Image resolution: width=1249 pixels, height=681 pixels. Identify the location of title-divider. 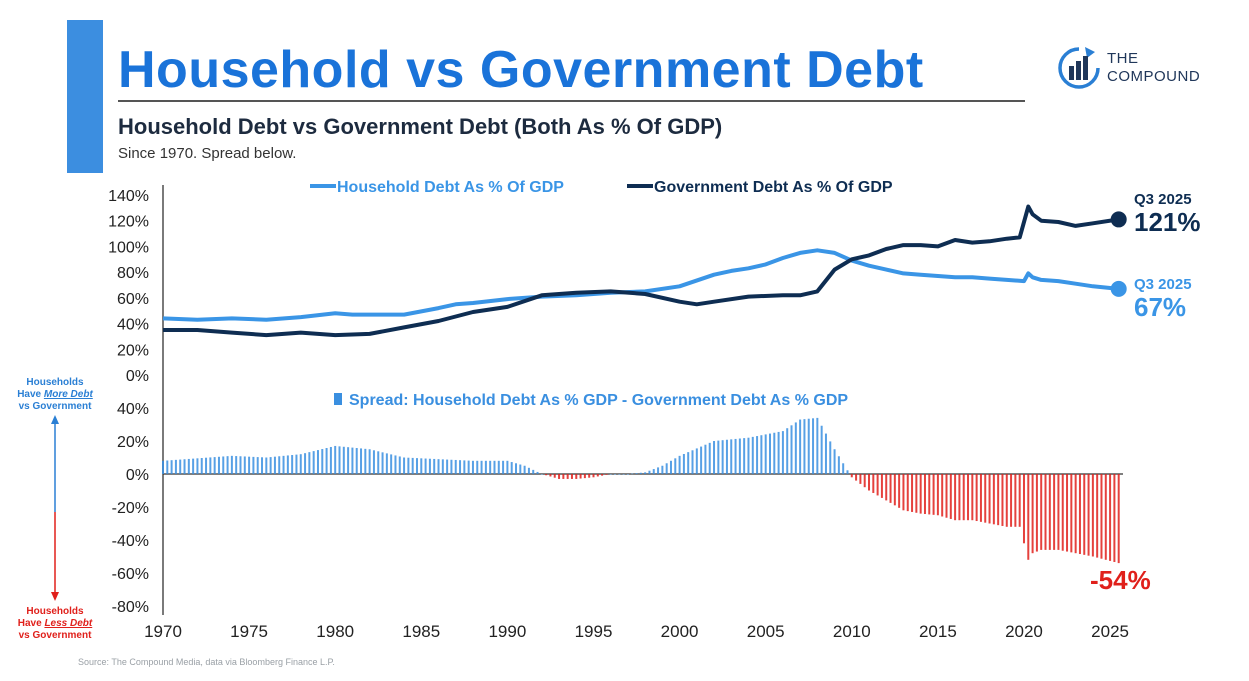
(571, 101).